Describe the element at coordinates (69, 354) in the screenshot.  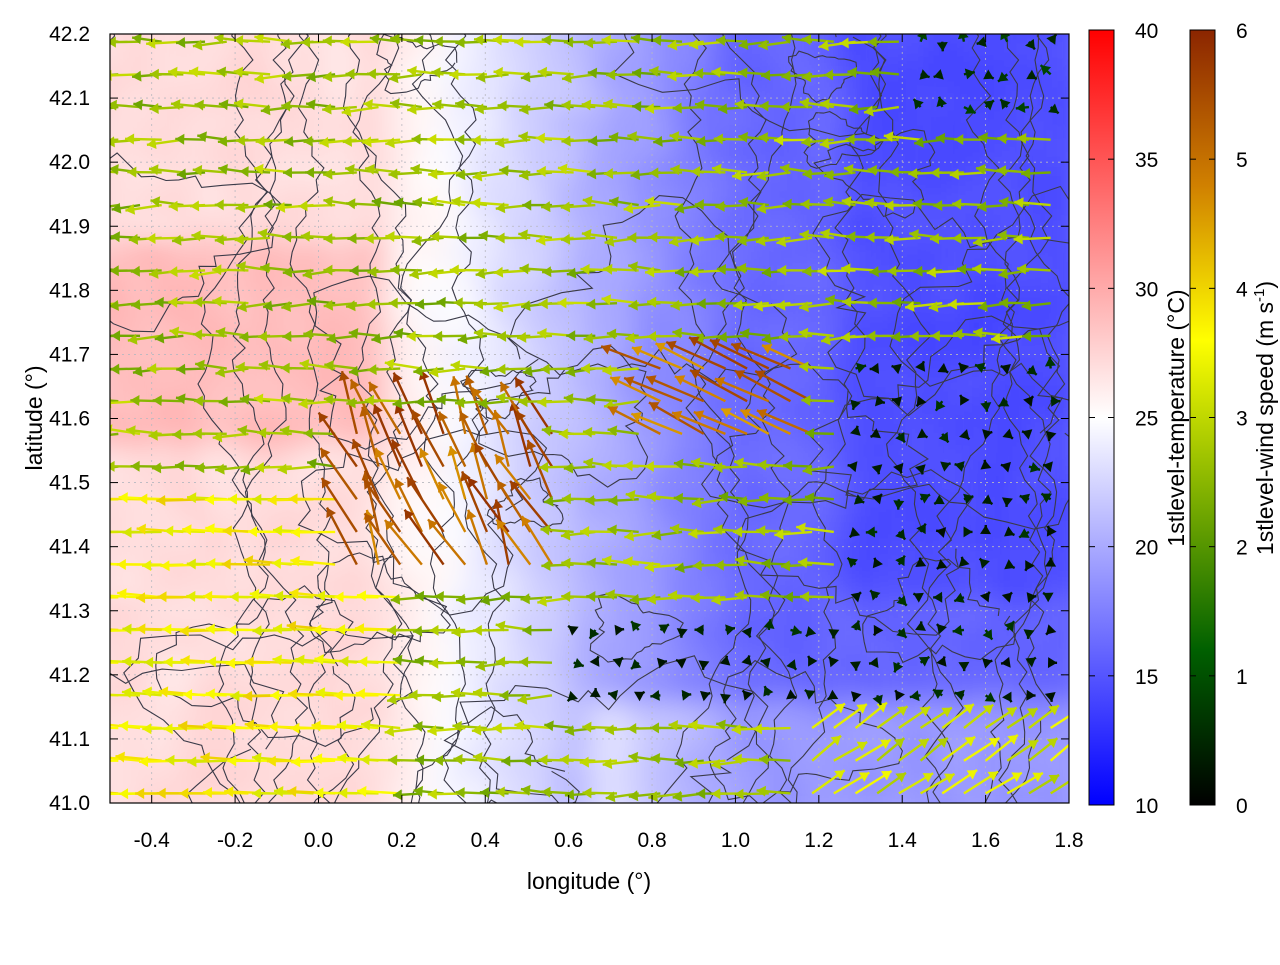
I see `y-tick-label: 41.7` at that location.